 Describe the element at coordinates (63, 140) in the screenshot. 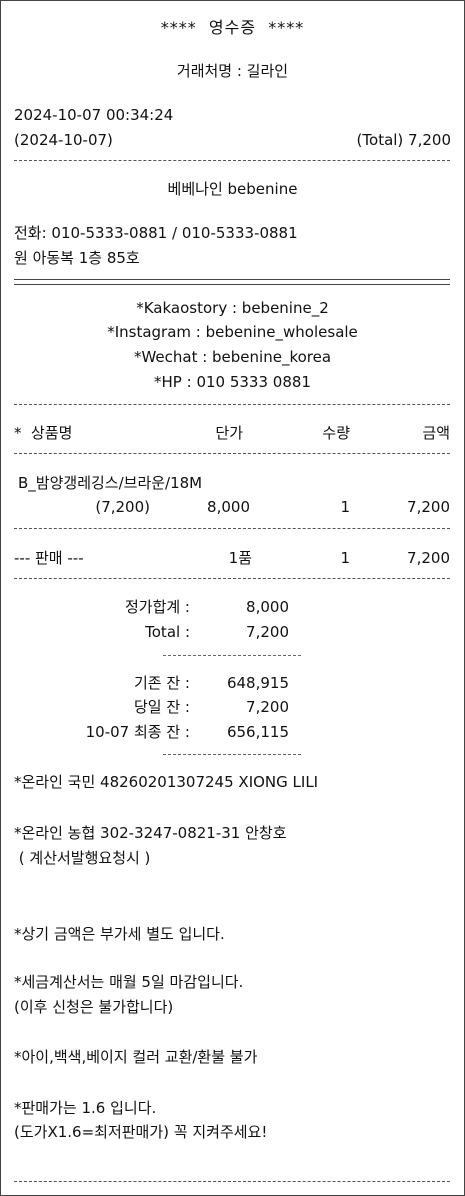

I see `receipt-date: (2024-10-07)` at that location.